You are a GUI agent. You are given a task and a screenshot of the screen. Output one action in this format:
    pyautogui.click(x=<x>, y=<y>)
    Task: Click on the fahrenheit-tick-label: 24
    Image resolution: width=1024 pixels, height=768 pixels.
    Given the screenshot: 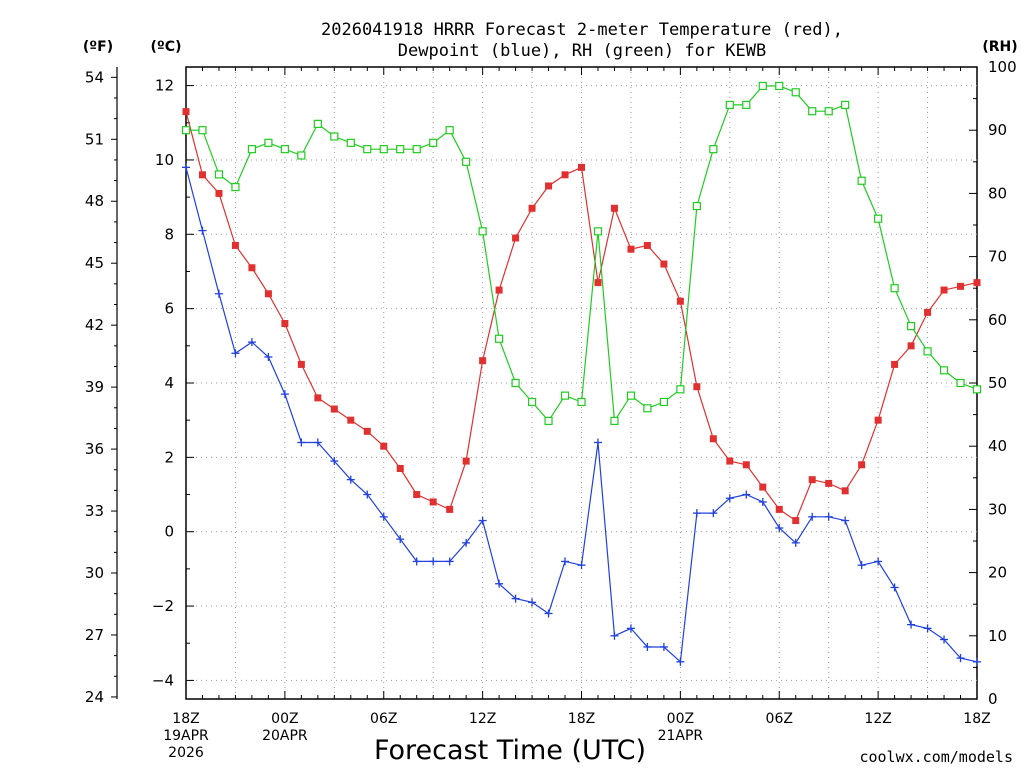 What is the action you would take?
    pyautogui.click(x=94, y=697)
    